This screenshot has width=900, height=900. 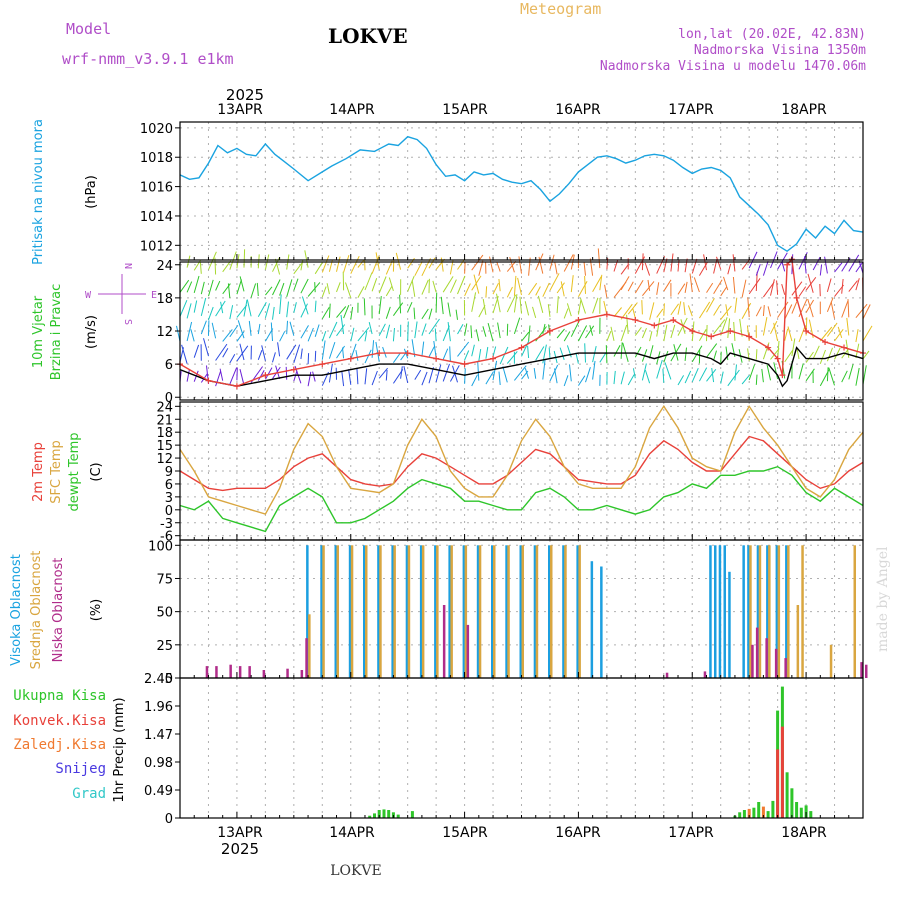 What do you see at coordinates (127, 266) in the screenshot?
I see `compass-north: N` at bounding box center [127, 266].